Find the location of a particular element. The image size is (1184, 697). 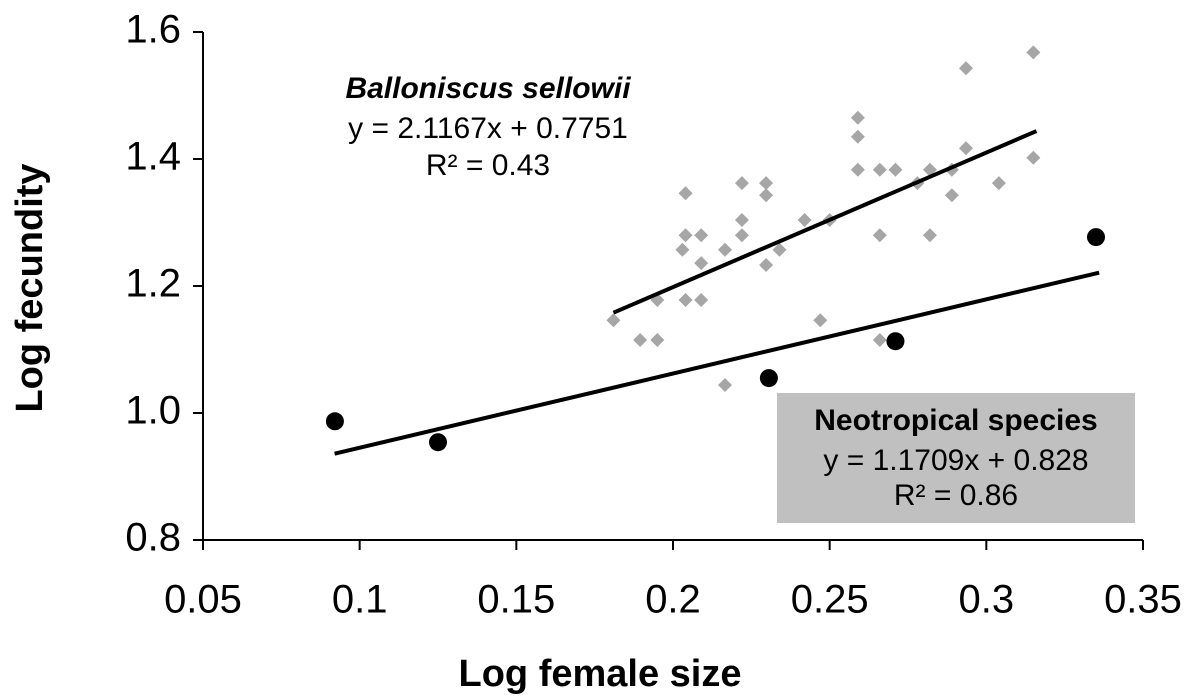

y-tick-label: 0.8 is located at coordinates (153, 538).